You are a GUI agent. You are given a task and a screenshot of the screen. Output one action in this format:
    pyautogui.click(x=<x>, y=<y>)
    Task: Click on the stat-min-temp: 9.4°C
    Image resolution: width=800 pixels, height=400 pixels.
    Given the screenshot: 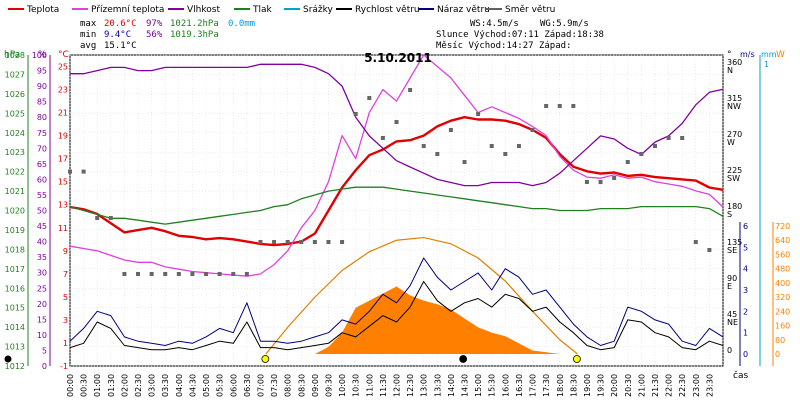 What is the action you would take?
    pyautogui.click(x=117, y=35)
    